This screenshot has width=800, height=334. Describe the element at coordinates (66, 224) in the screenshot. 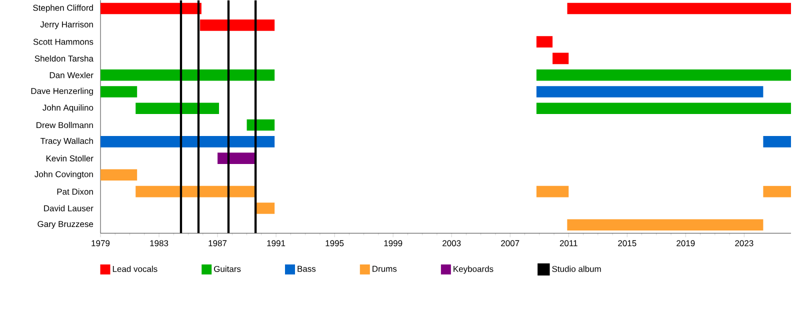

I see `y-tick-label: Gary Bruzzese` at that location.